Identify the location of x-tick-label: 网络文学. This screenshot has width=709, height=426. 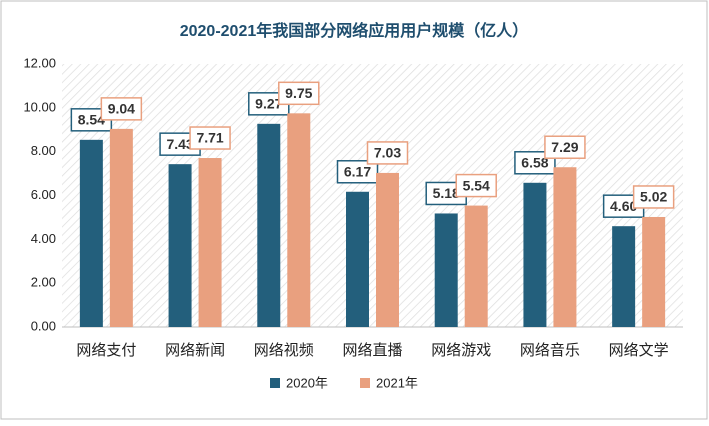
(639, 350).